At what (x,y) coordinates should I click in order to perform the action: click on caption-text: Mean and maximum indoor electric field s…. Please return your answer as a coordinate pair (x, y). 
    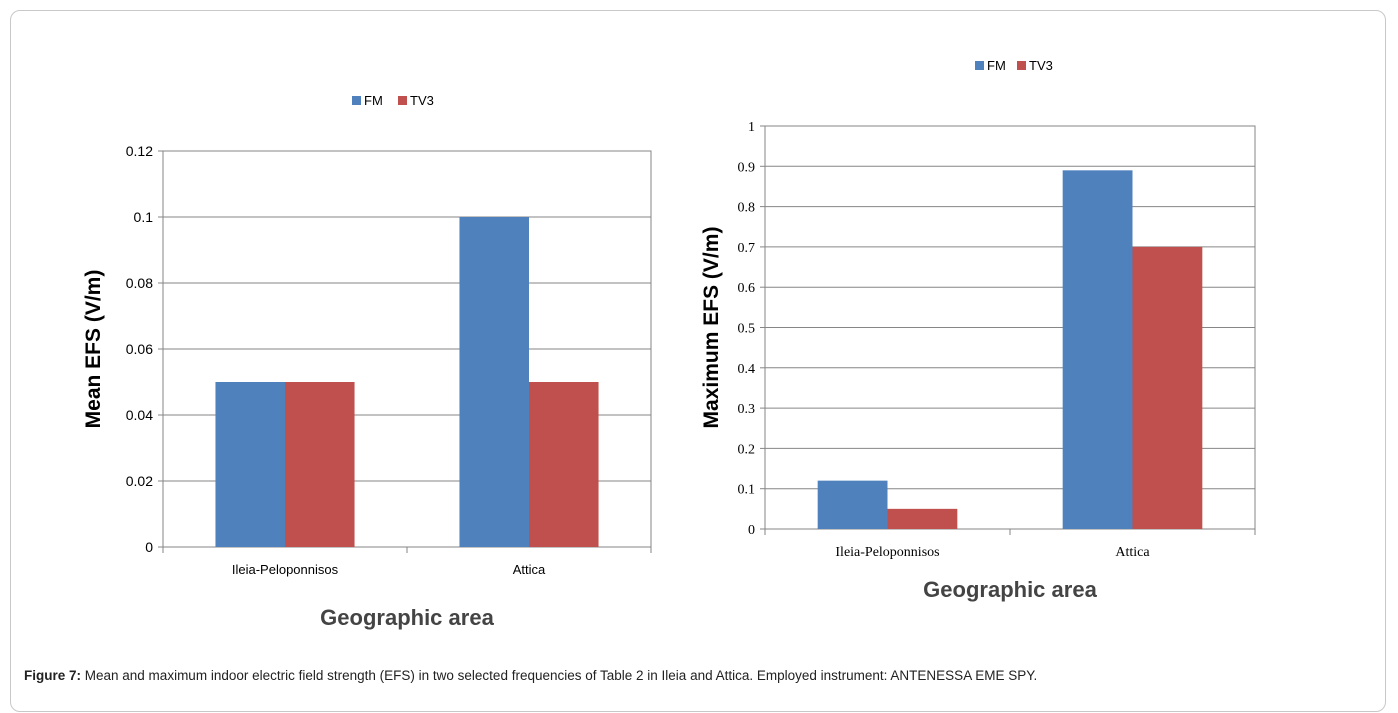
    Looking at the image, I should click on (559, 675).